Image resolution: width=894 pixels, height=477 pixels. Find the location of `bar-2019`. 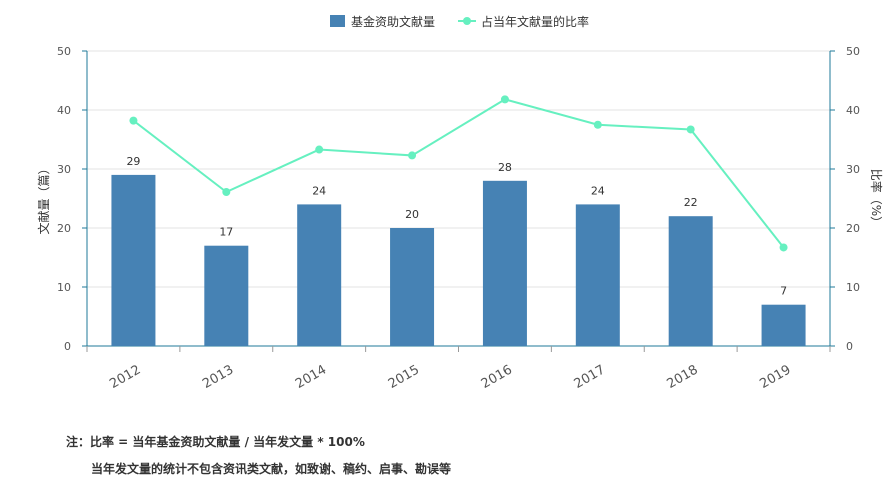

bar-2019 is located at coordinates (783, 325).